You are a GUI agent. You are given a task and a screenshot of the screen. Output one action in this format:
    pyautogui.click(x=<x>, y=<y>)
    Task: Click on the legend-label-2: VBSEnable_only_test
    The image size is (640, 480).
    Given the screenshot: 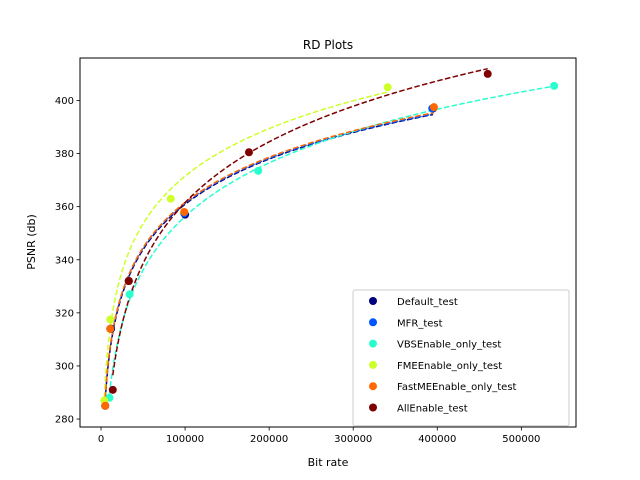 What is the action you would take?
    pyautogui.click(x=449, y=345)
    